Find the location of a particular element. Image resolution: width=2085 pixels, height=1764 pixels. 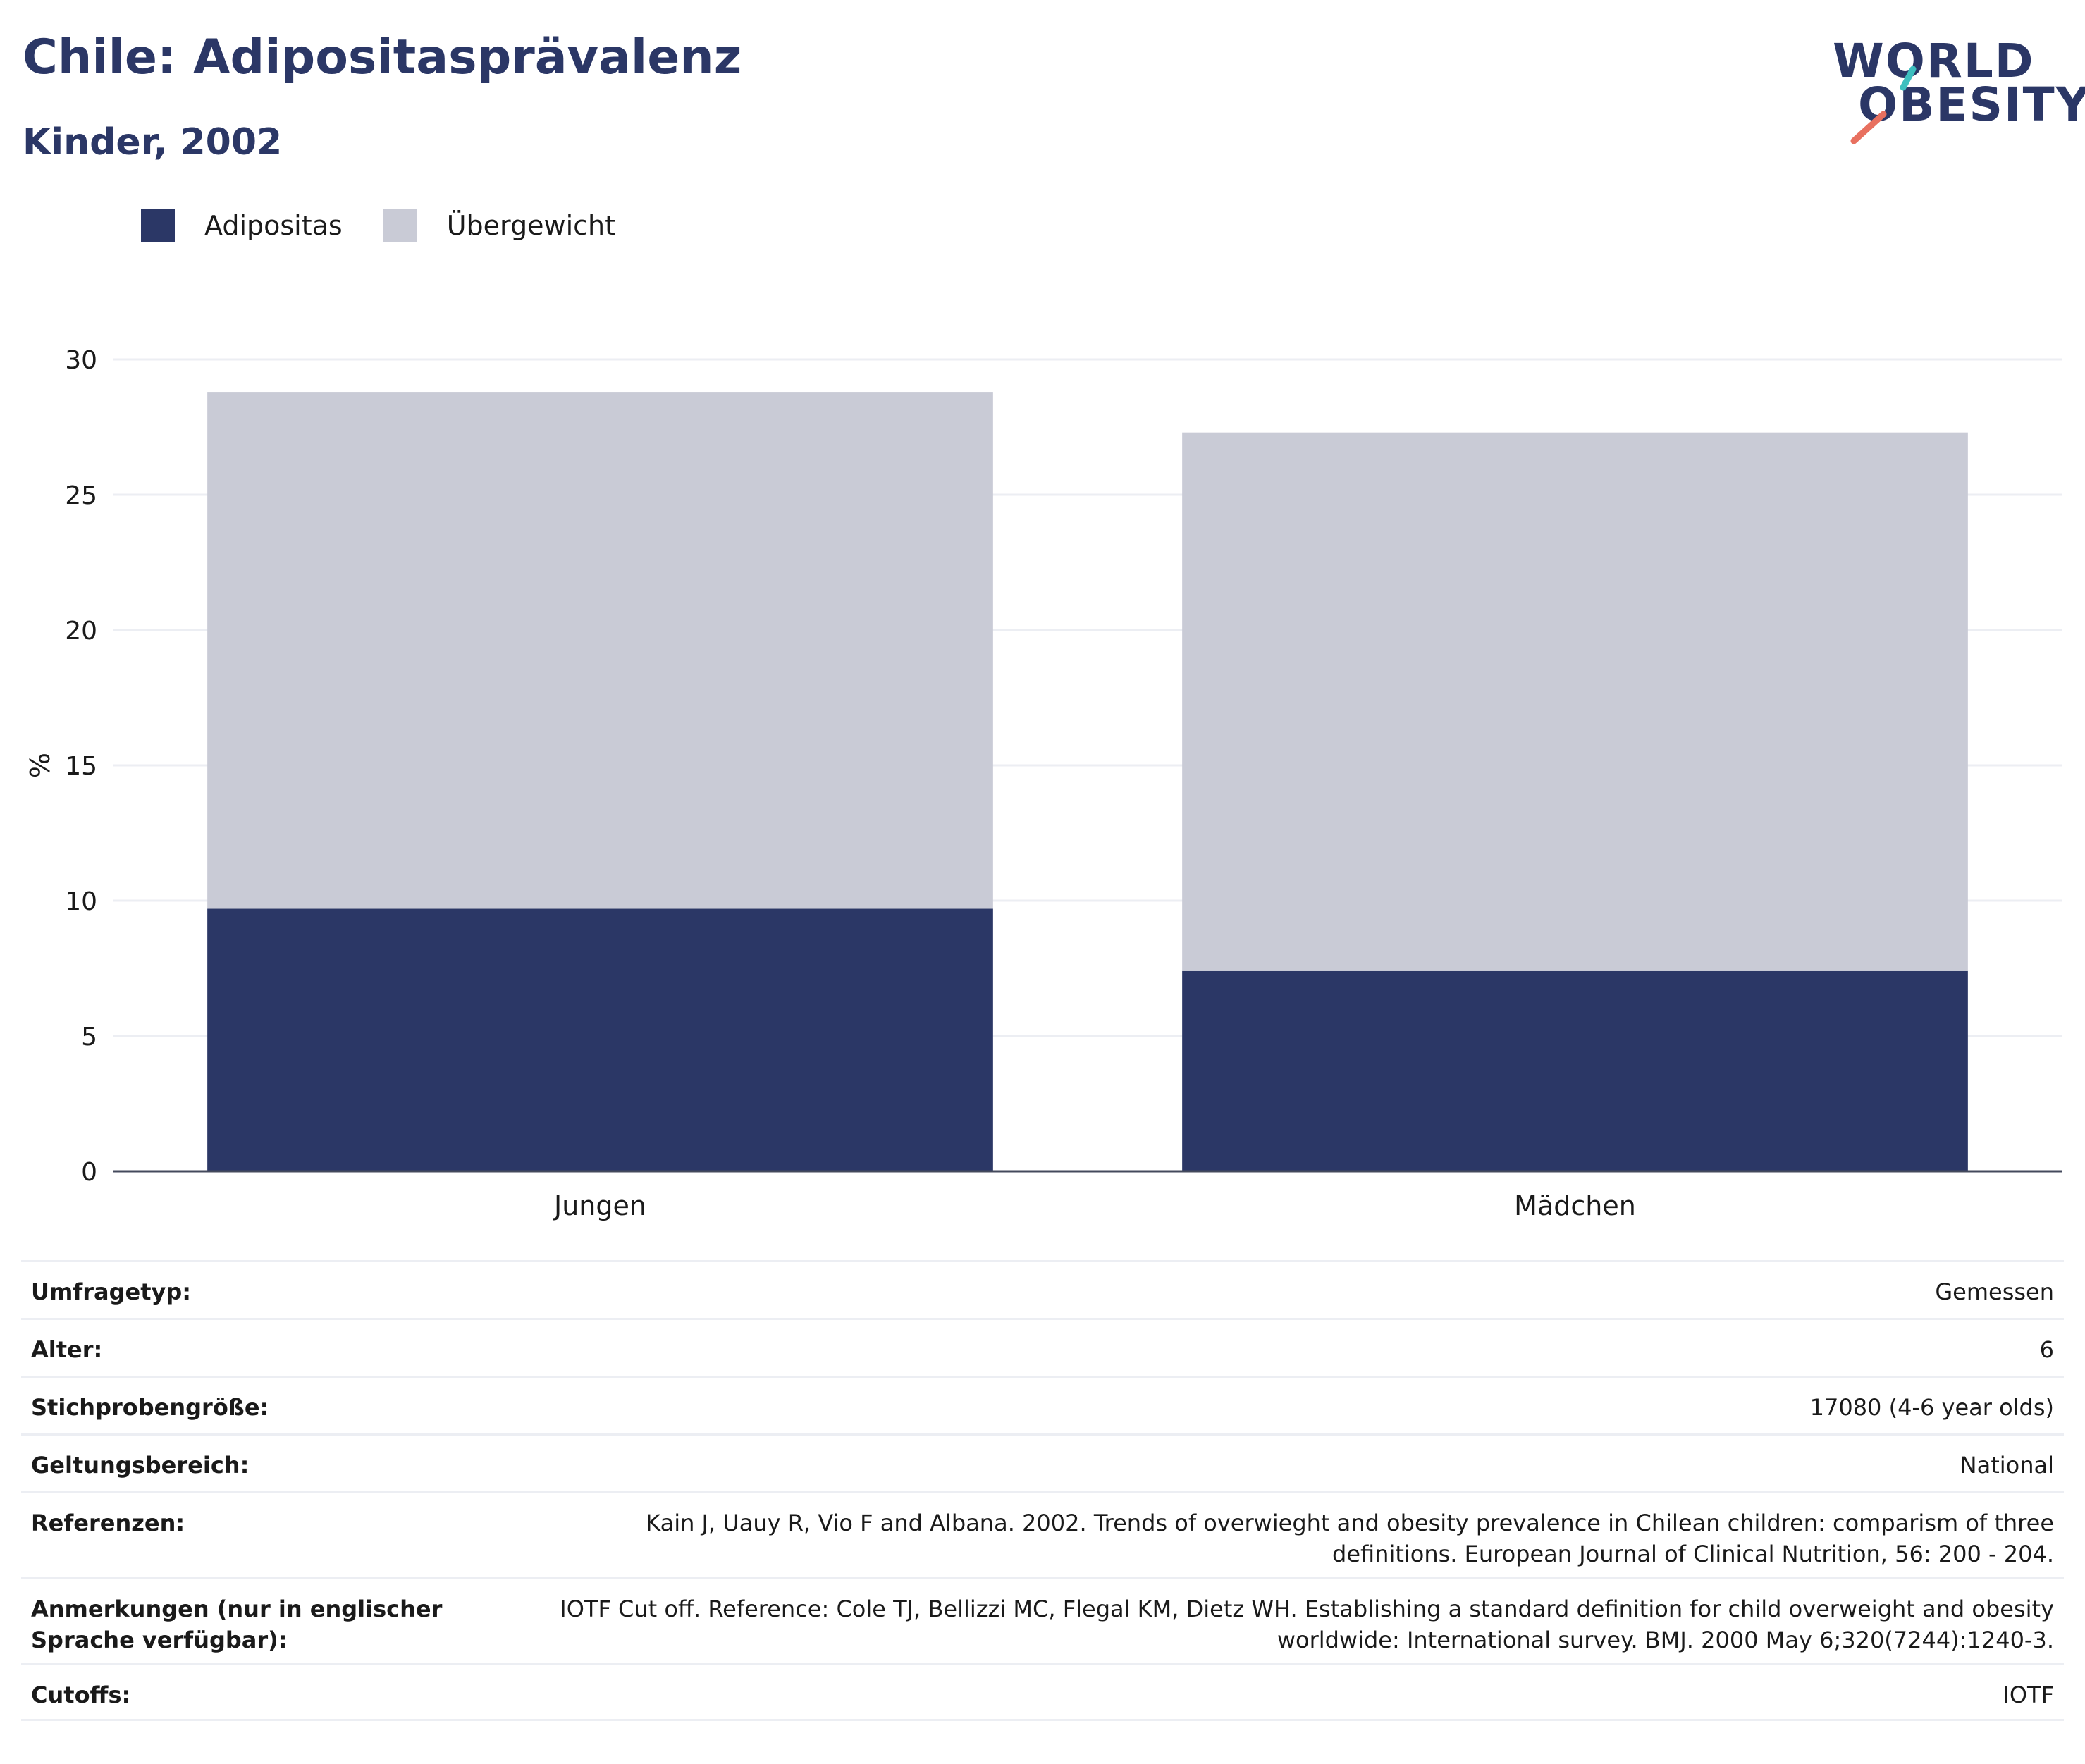

metadata-label: Umfragetyp: is located at coordinates (112, 1291).